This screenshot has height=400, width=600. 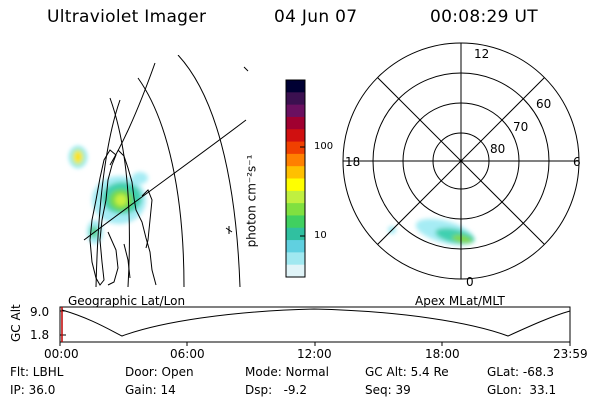 What do you see at coordinates (150, 390) in the screenshot?
I see `status-gain: Gain: 14` at bounding box center [150, 390].